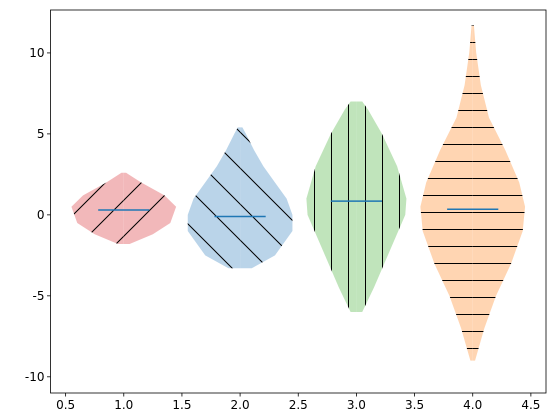 The height and width of the screenshot is (417, 554). I want to click on y-tick-label: 10, so click(36, 53).